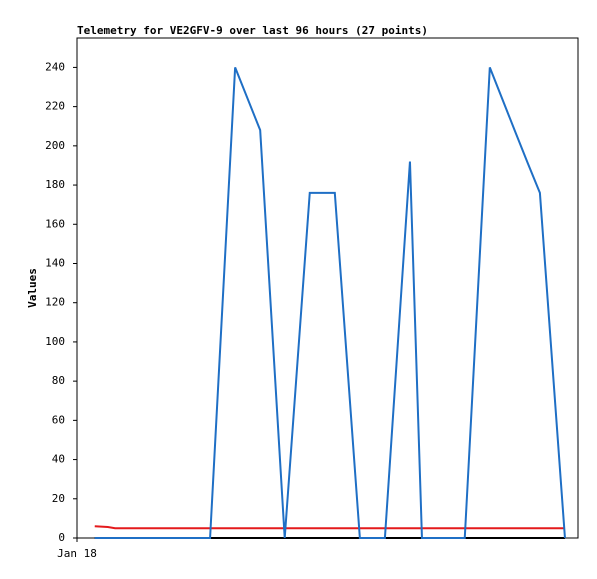 The image size is (597, 579). Describe the element at coordinates (329, 527) in the screenshot. I see `series-line` at that location.